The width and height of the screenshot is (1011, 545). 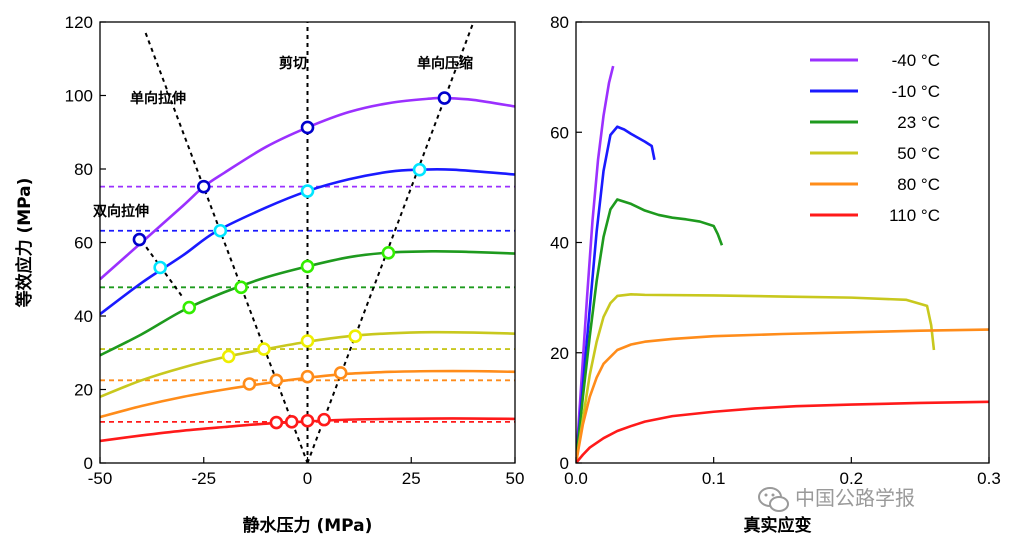 I want to click on x-tick-label-4: 50, so click(x=515, y=478).